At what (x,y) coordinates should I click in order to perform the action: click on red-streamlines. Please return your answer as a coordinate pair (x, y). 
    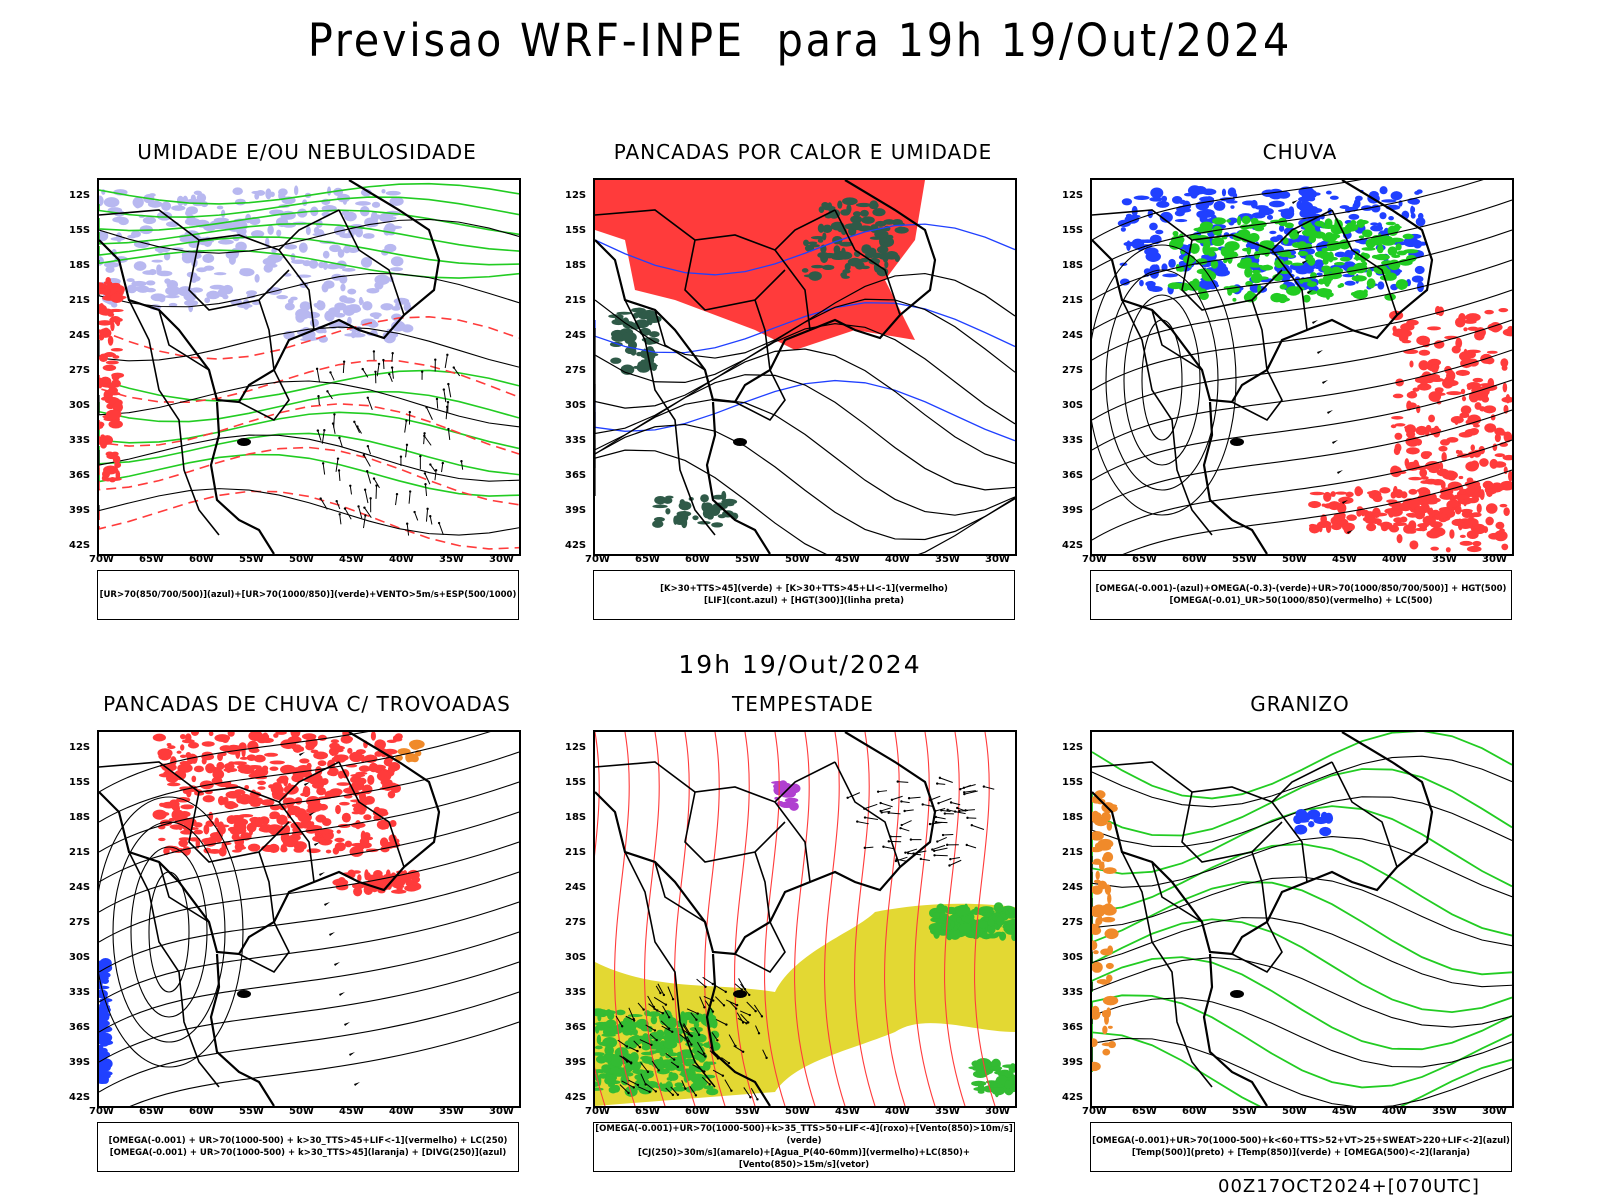
    Looking at the image, I should click on (795, 919).